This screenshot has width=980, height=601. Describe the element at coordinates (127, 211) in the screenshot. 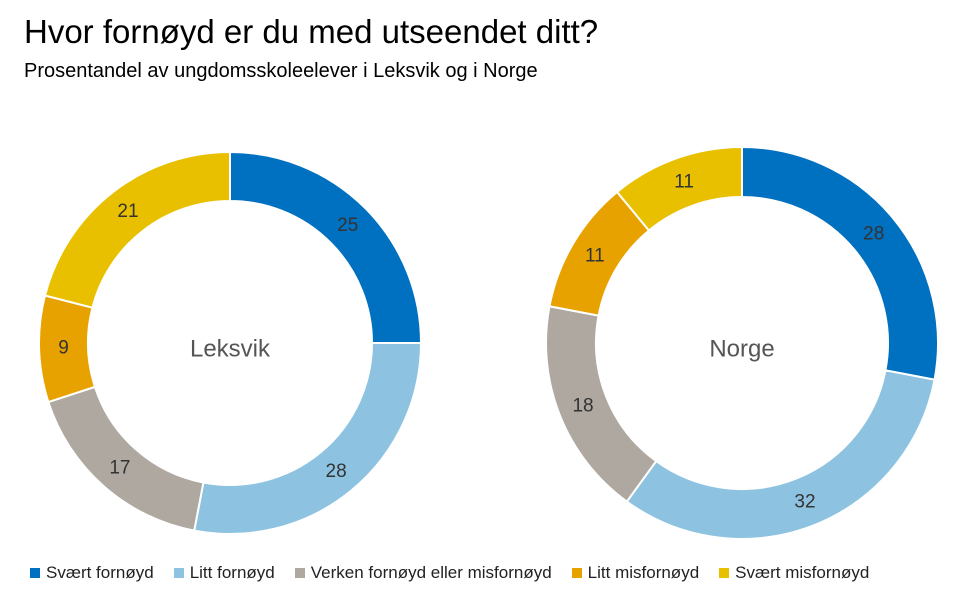

I see `leksvik-data-label-4: 21` at that location.